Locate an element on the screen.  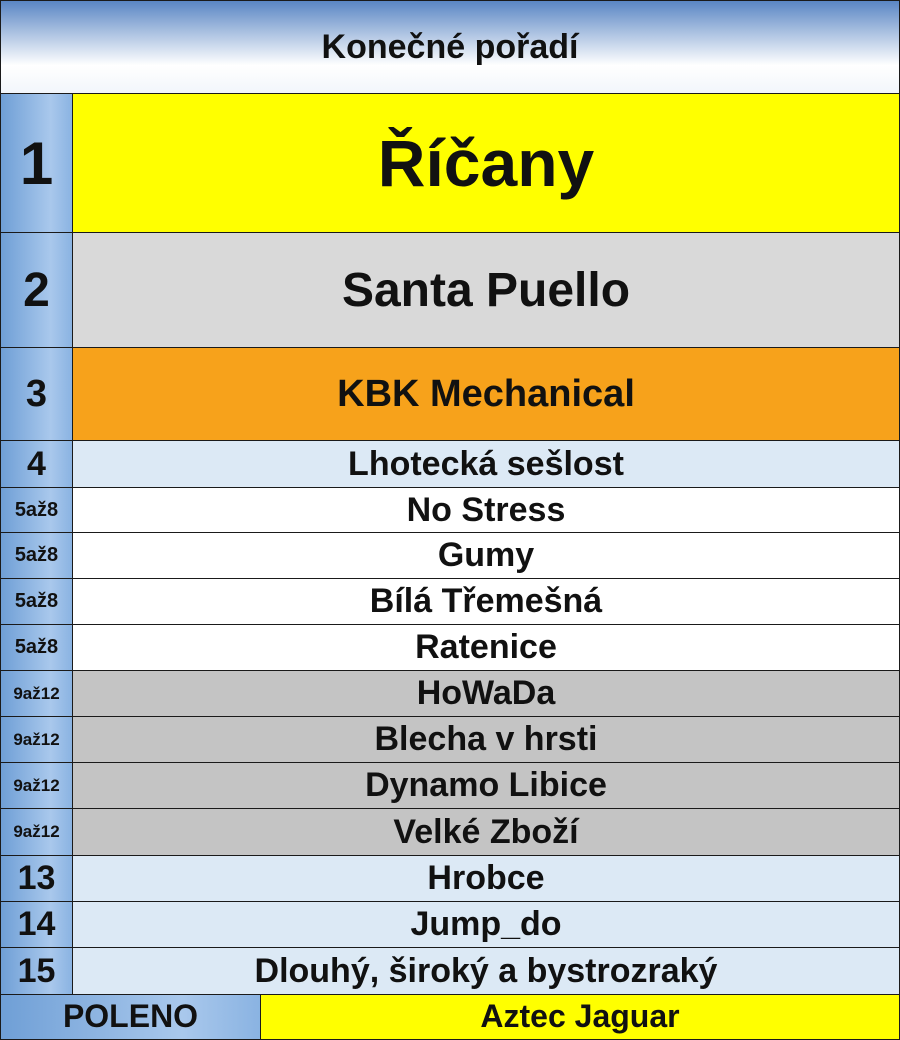
team-name: HoWaDa is located at coordinates (486, 693).